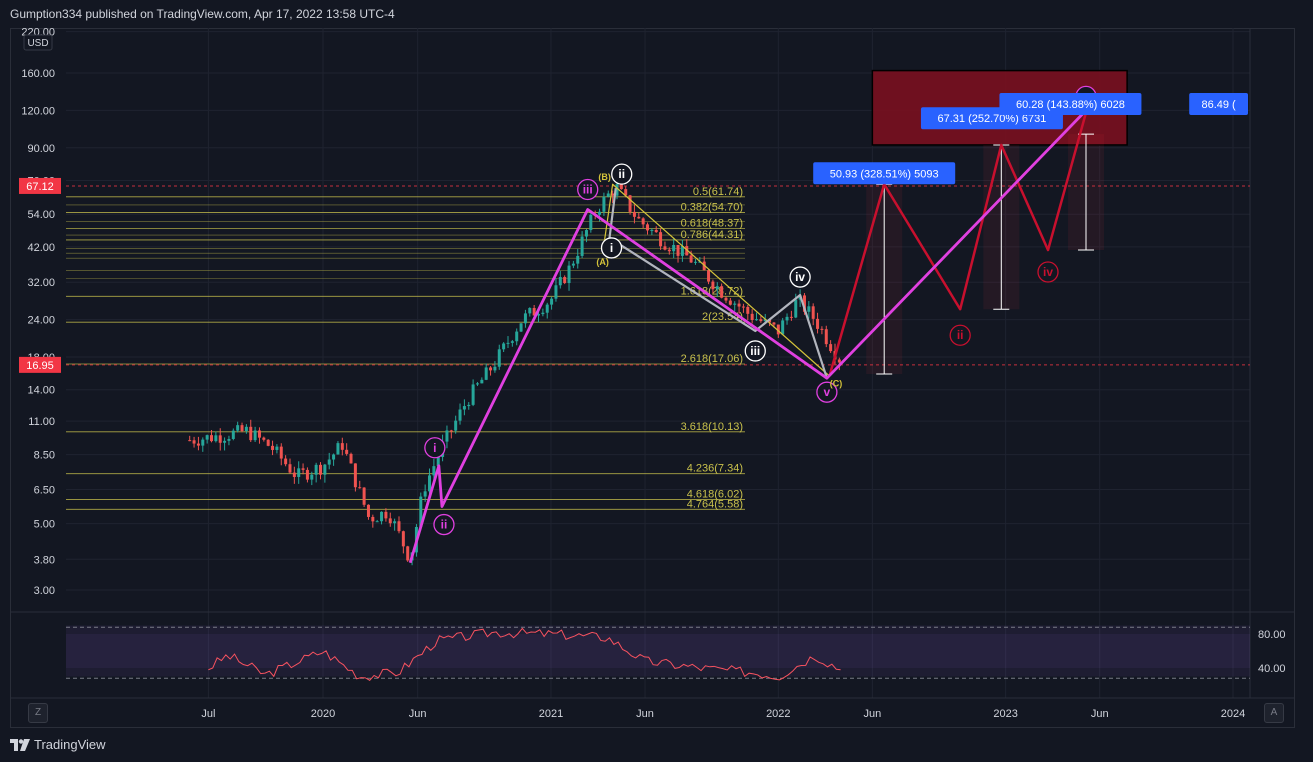 The image size is (1313, 762). What do you see at coordinates (208, 714) in the screenshot?
I see `x-axis-tick: Jul` at bounding box center [208, 714].